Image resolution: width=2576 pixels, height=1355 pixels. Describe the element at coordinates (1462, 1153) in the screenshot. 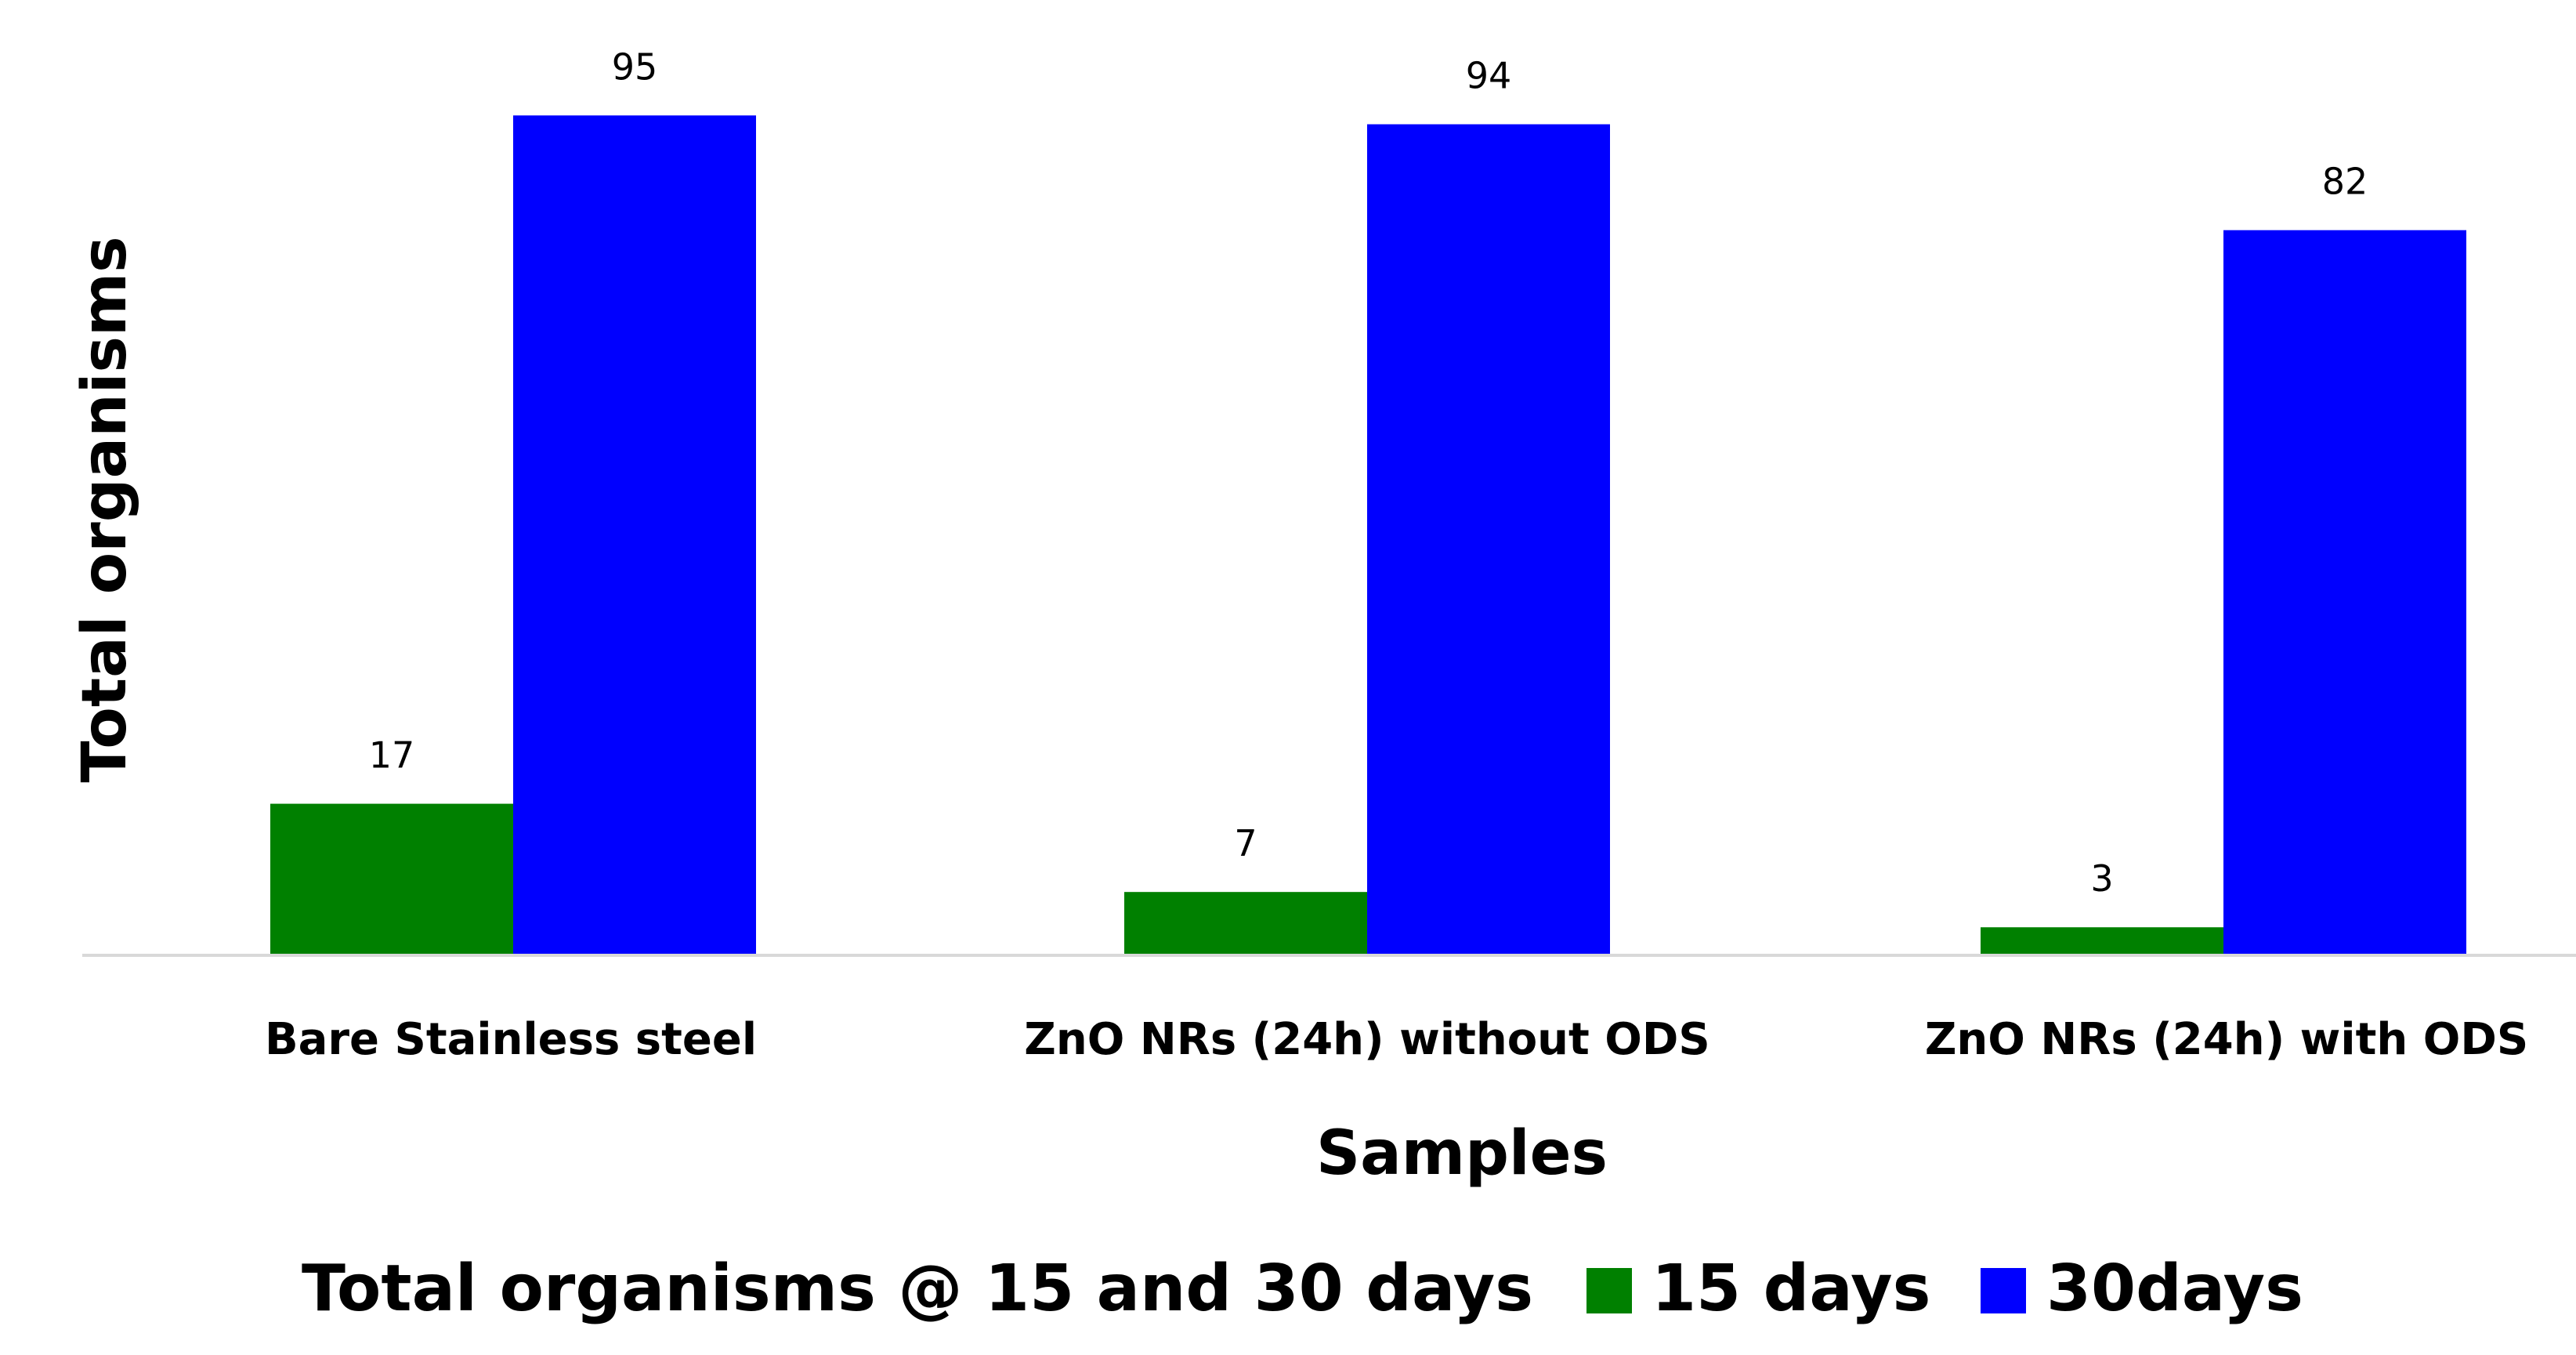

I see `x-axis-title: Samples` at that location.